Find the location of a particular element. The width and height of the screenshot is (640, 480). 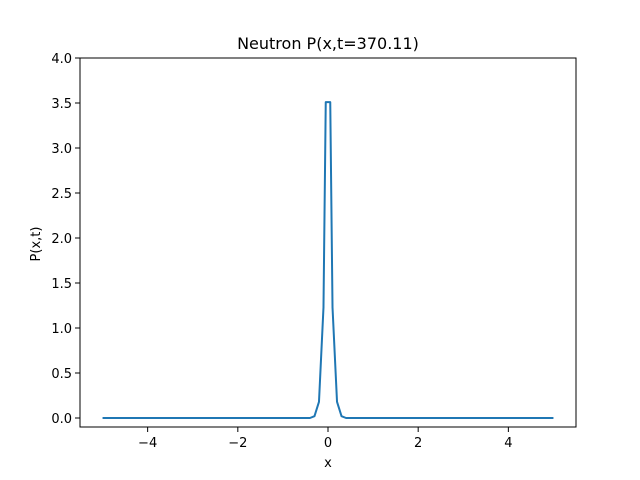

y-tick-label: 2.5 is located at coordinates (61, 194).